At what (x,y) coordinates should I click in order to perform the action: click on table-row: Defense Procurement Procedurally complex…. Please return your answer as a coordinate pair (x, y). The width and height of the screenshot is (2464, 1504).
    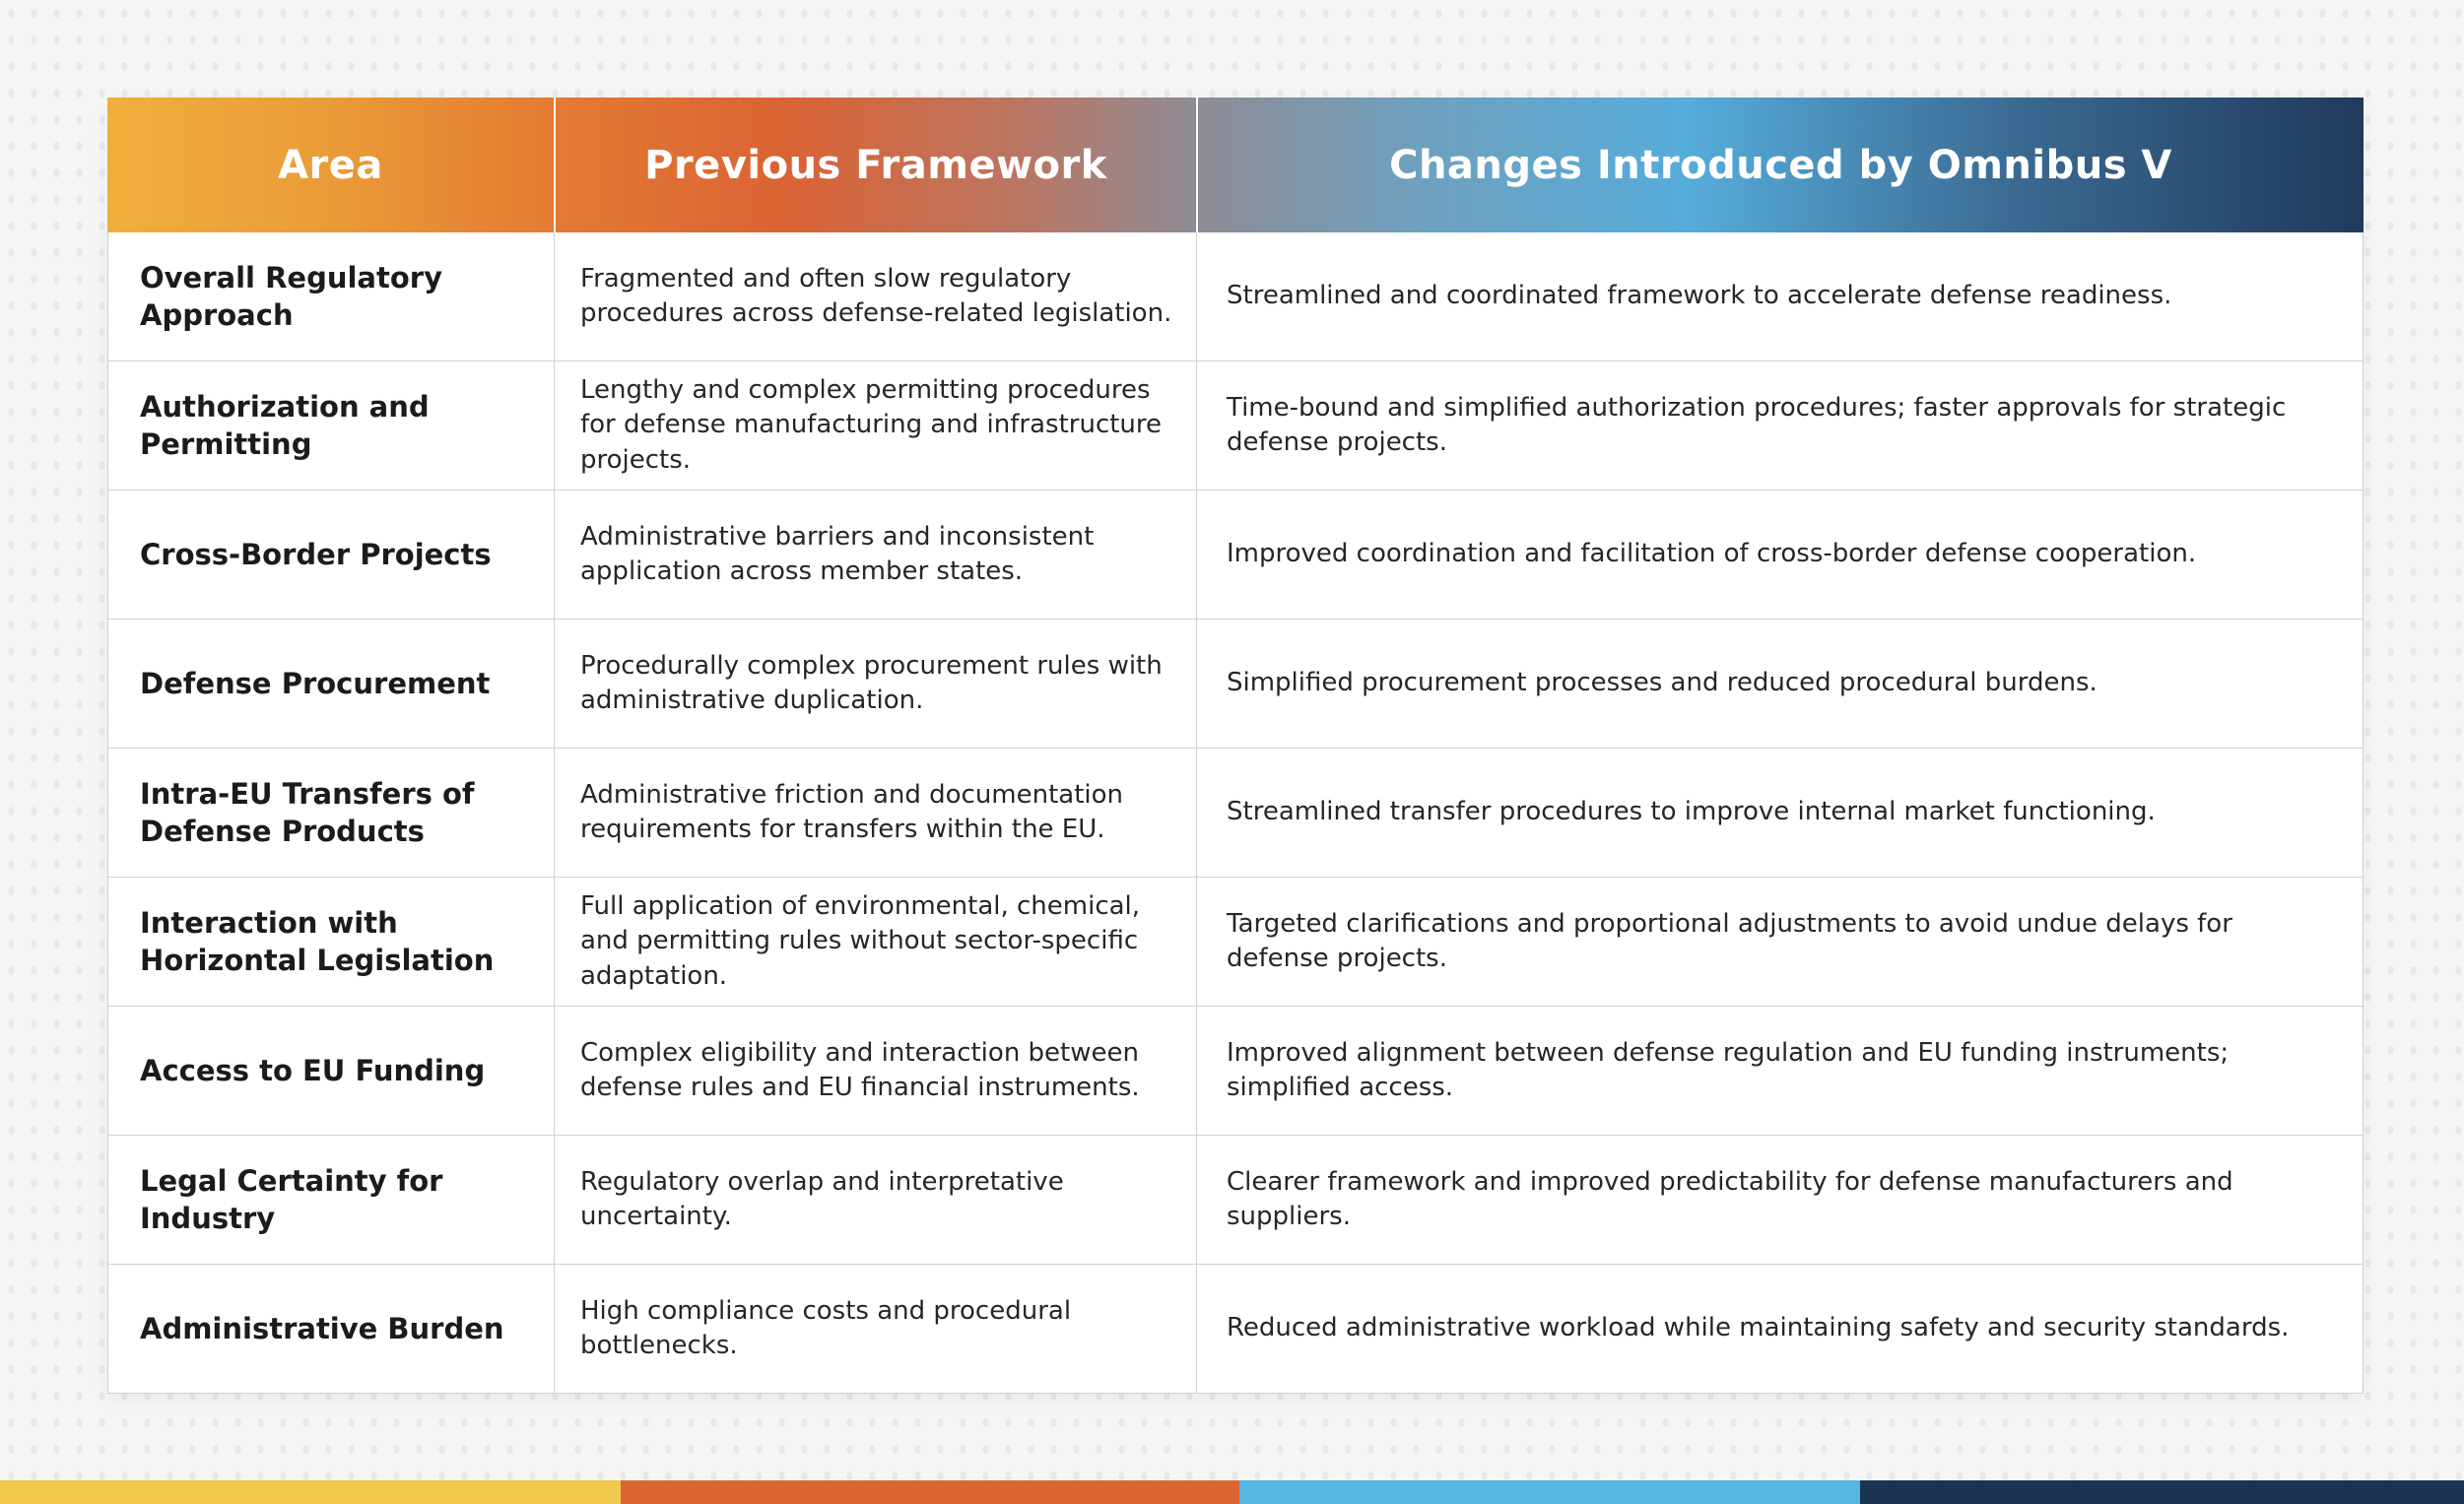
    Looking at the image, I should click on (1236, 683).